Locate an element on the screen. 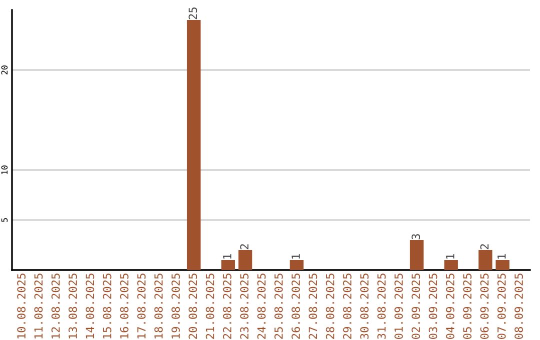 The width and height of the screenshot is (540, 340). x-tick-label: 29.08.2025 is located at coordinates (347, 306).